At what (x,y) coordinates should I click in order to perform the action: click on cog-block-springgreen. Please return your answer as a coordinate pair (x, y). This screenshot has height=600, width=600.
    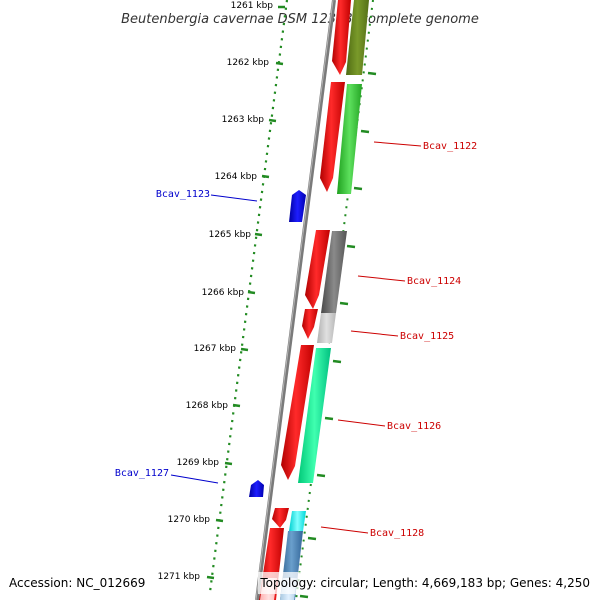
    Looking at the image, I should click on (314, 415).